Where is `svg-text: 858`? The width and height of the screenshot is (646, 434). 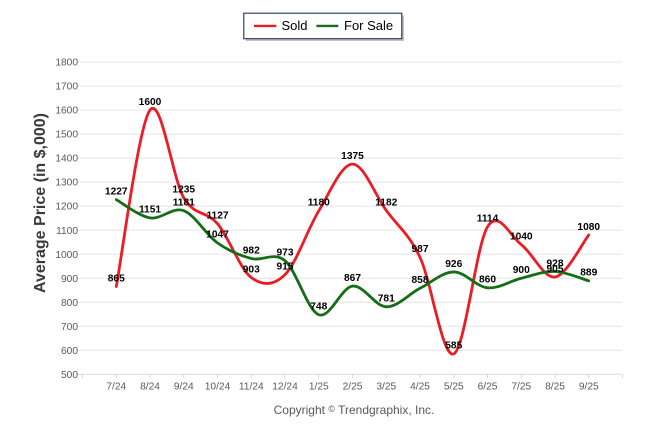 svg-text: 858 is located at coordinates (420, 280).